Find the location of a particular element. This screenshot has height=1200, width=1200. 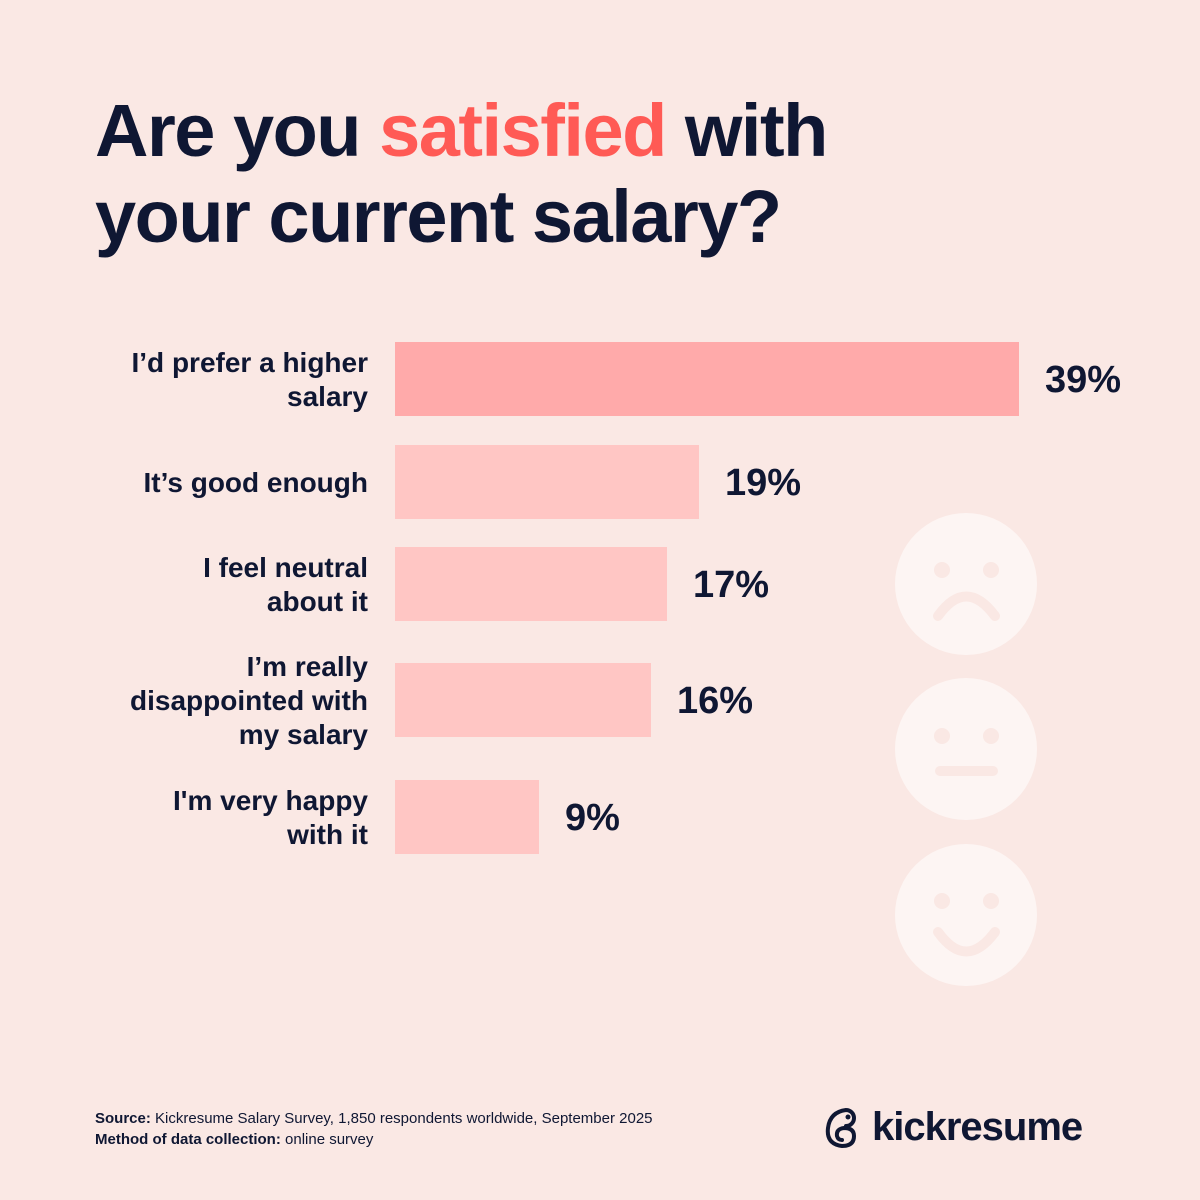

title-part: with is located at coordinates (746, 130).